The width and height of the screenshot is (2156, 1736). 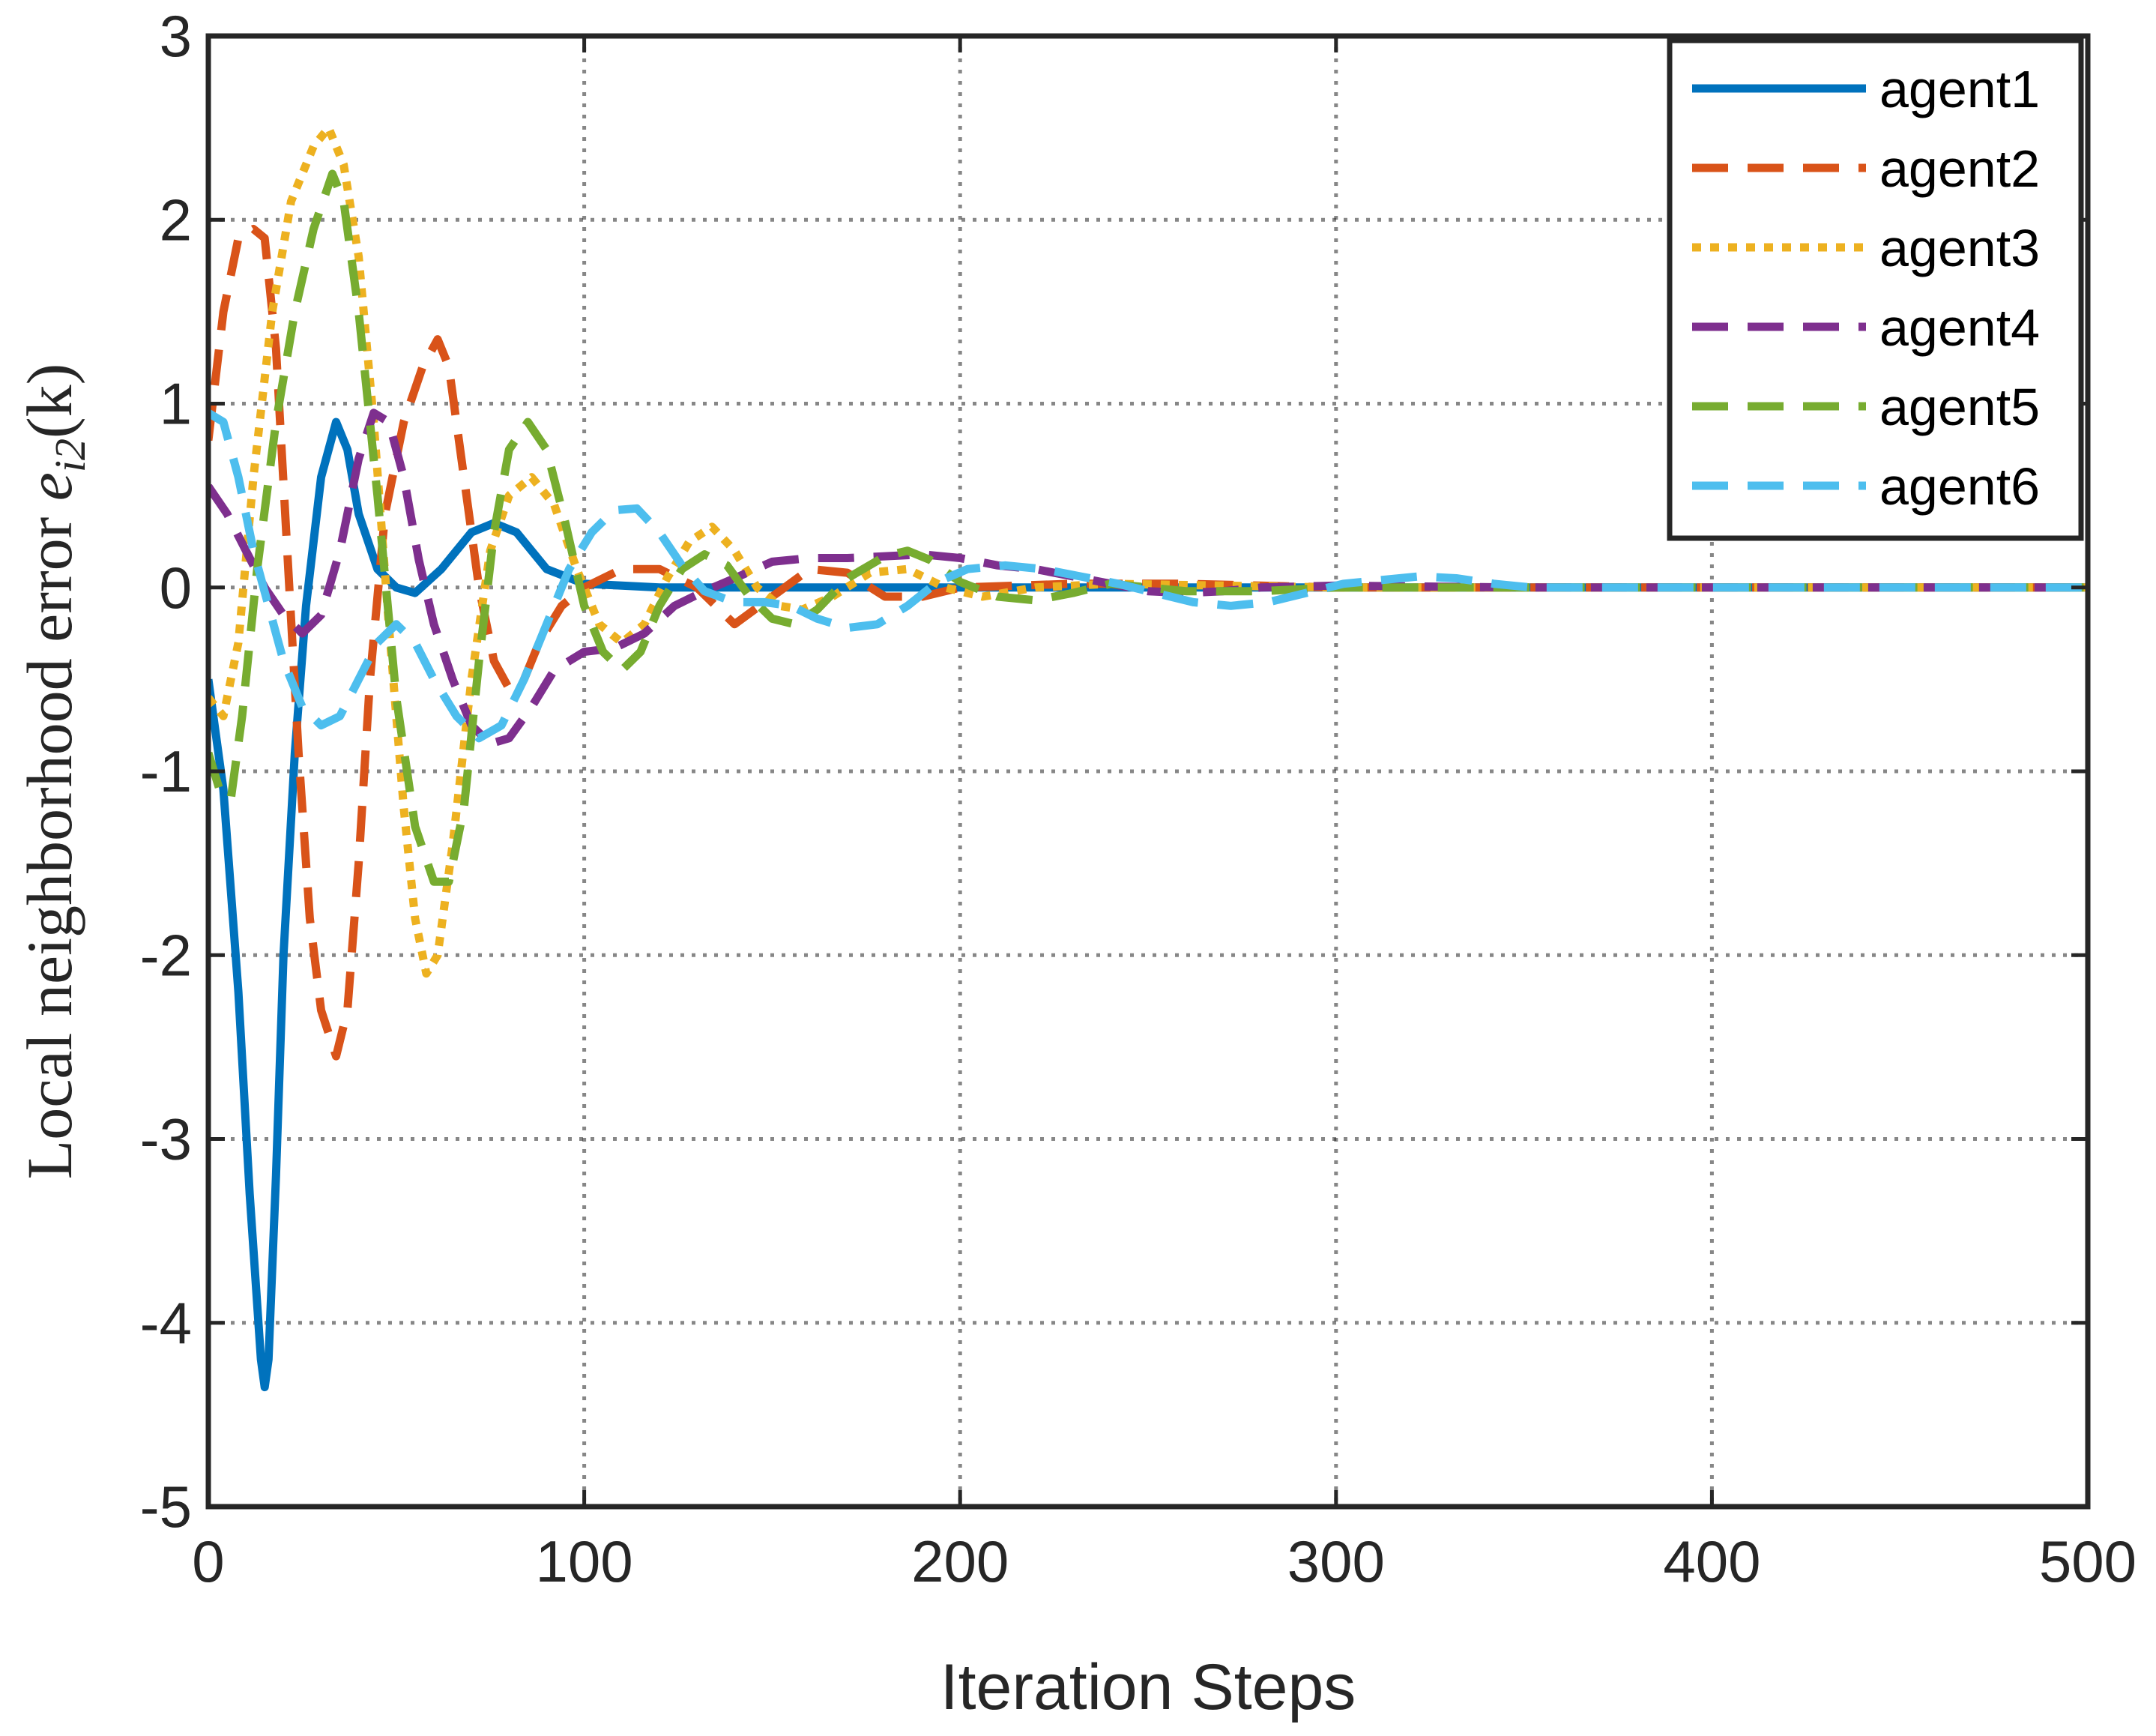 What do you see at coordinates (176, 36) in the screenshot?
I see `y-tick-label: 3` at bounding box center [176, 36].